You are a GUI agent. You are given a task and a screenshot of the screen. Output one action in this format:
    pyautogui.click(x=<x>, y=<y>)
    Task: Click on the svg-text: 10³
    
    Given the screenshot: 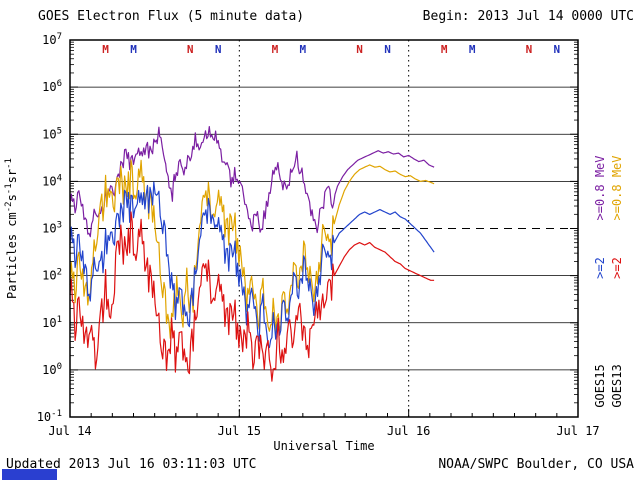 What is the action you would take?
    pyautogui.click(x=52, y=228)
    